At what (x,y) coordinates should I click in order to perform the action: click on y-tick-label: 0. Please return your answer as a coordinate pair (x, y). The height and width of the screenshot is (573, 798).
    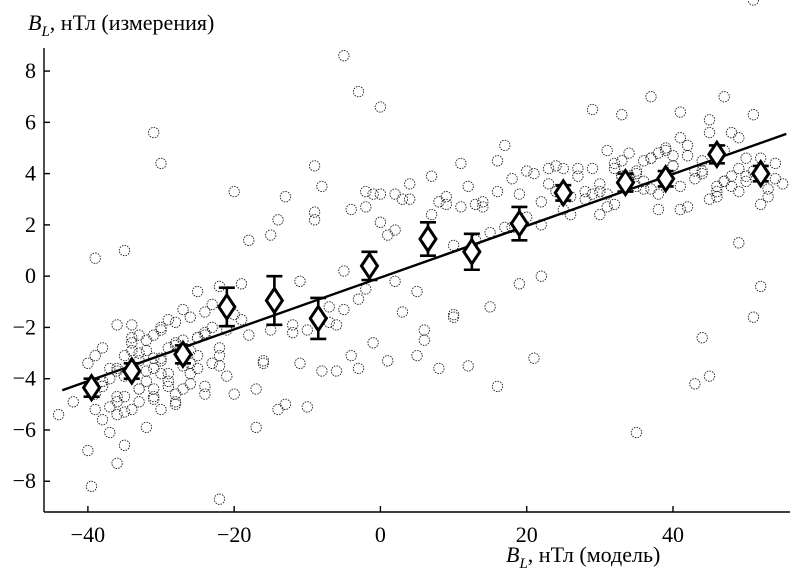
    Looking at the image, I should click on (30, 275).